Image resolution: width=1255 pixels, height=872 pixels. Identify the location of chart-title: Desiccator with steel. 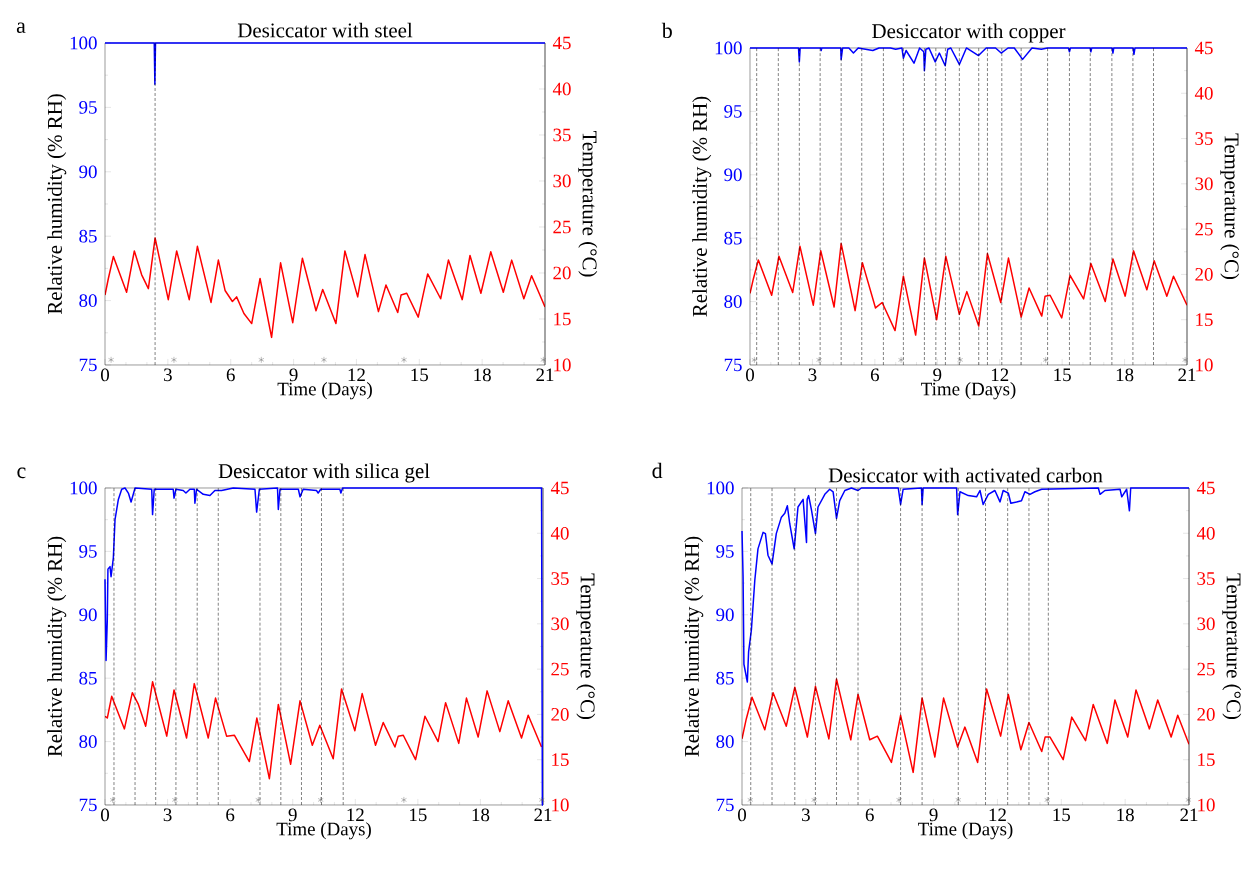
(325, 30).